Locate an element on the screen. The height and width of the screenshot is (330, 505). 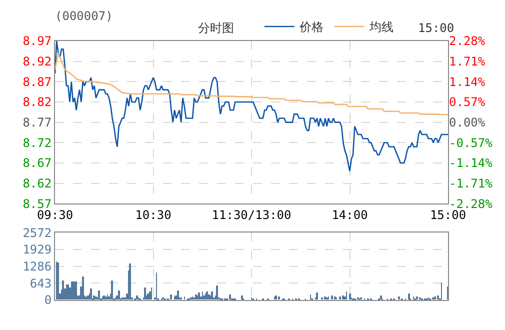
y2-tick-label: 1.71% is located at coordinates (467, 61).